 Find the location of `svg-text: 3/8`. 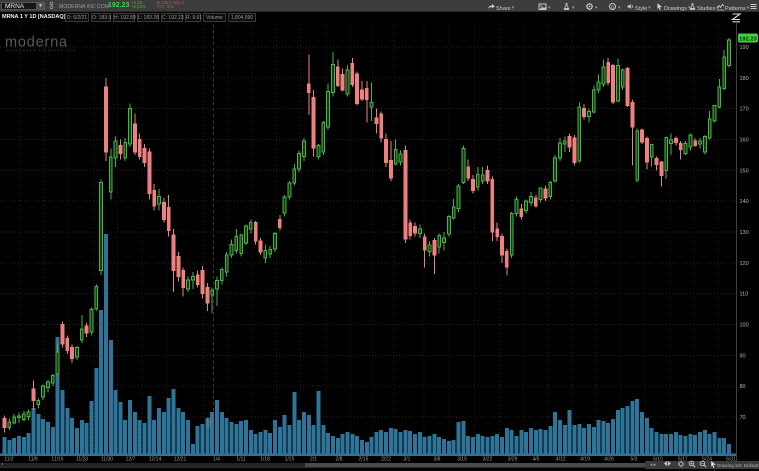

svg-text: 3/8 is located at coordinates (437, 460).